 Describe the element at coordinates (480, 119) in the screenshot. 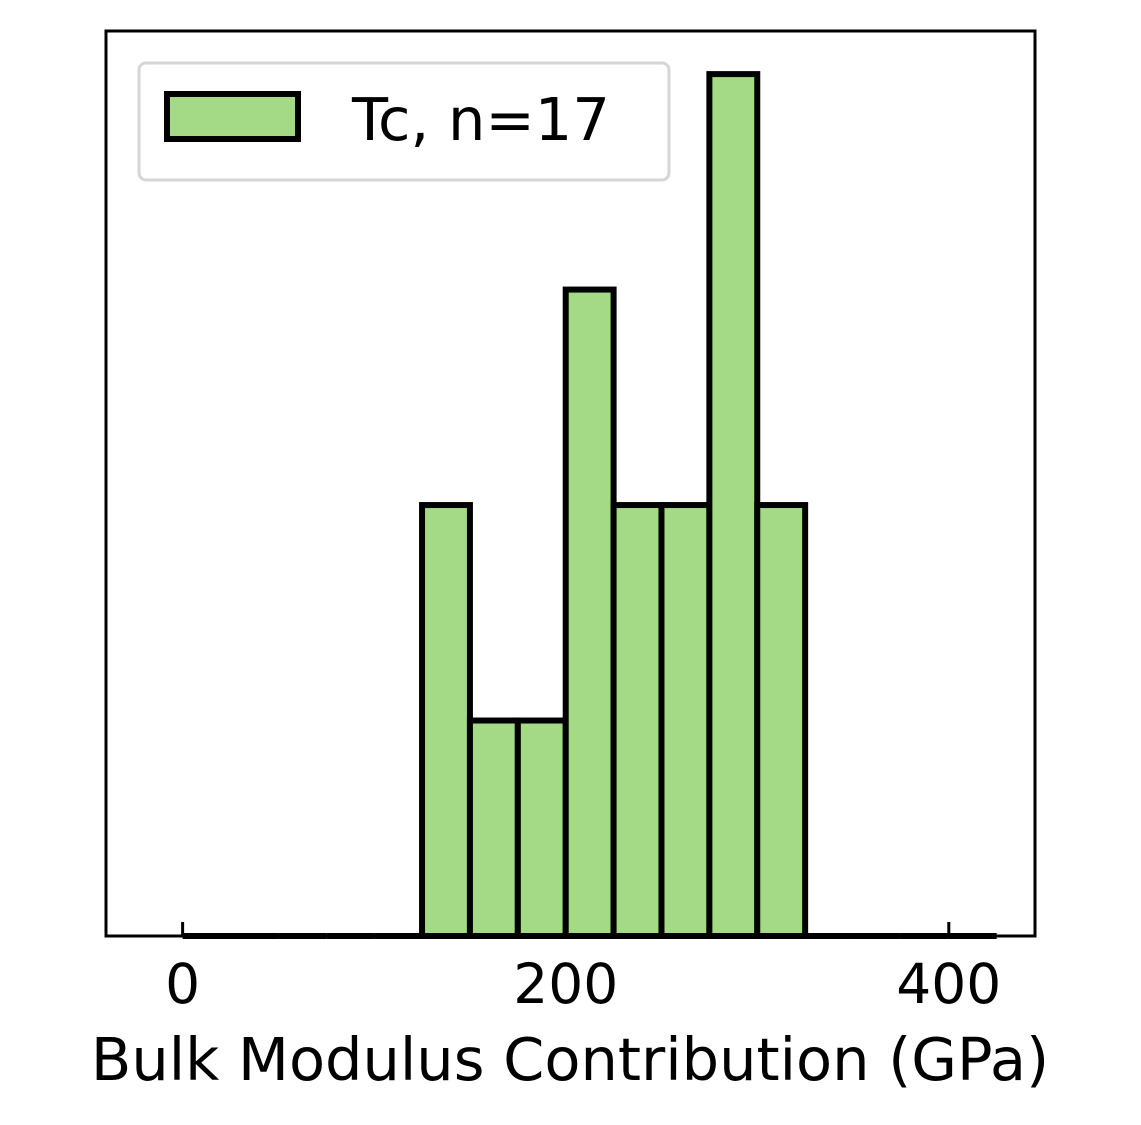

I see `legend-label: Tc, n=17` at that location.